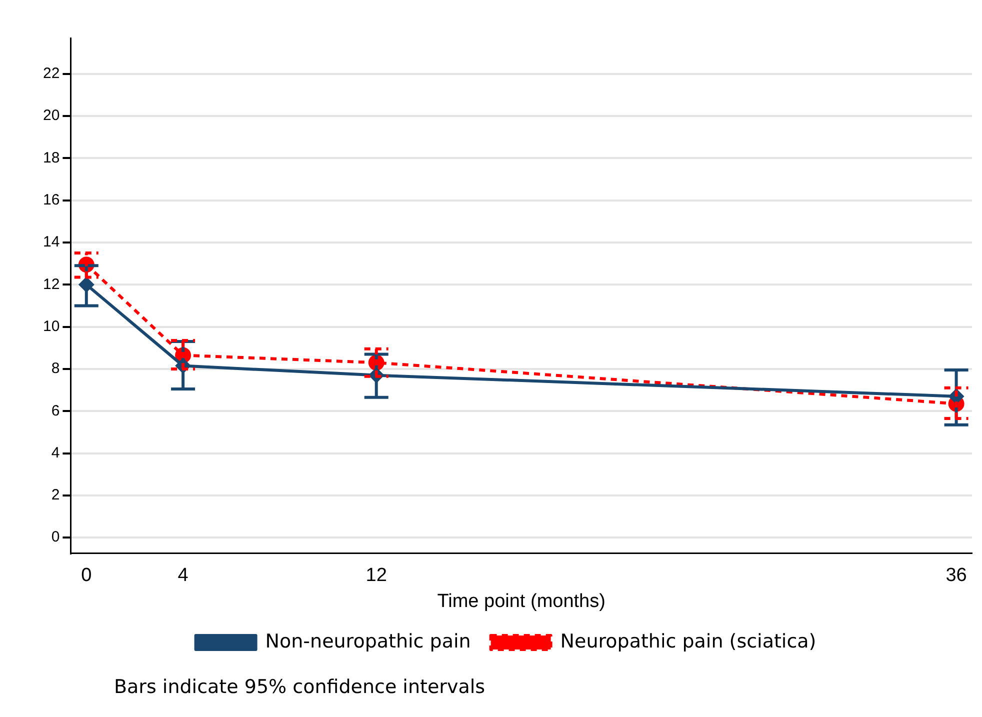  I want to click on y-tick-label: 18, so click(51, 157).